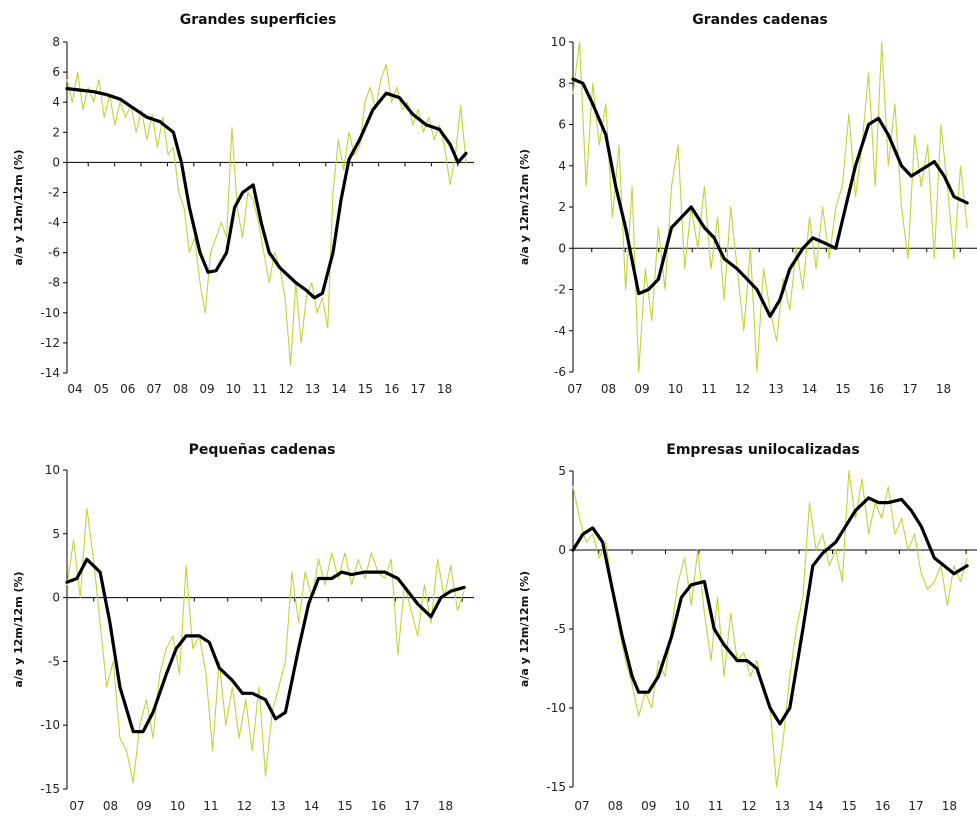 The height and width of the screenshot is (816, 977). What do you see at coordinates (262, 450) in the screenshot?
I see `chart-title: Pequeñas cadenas` at bounding box center [262, 450].